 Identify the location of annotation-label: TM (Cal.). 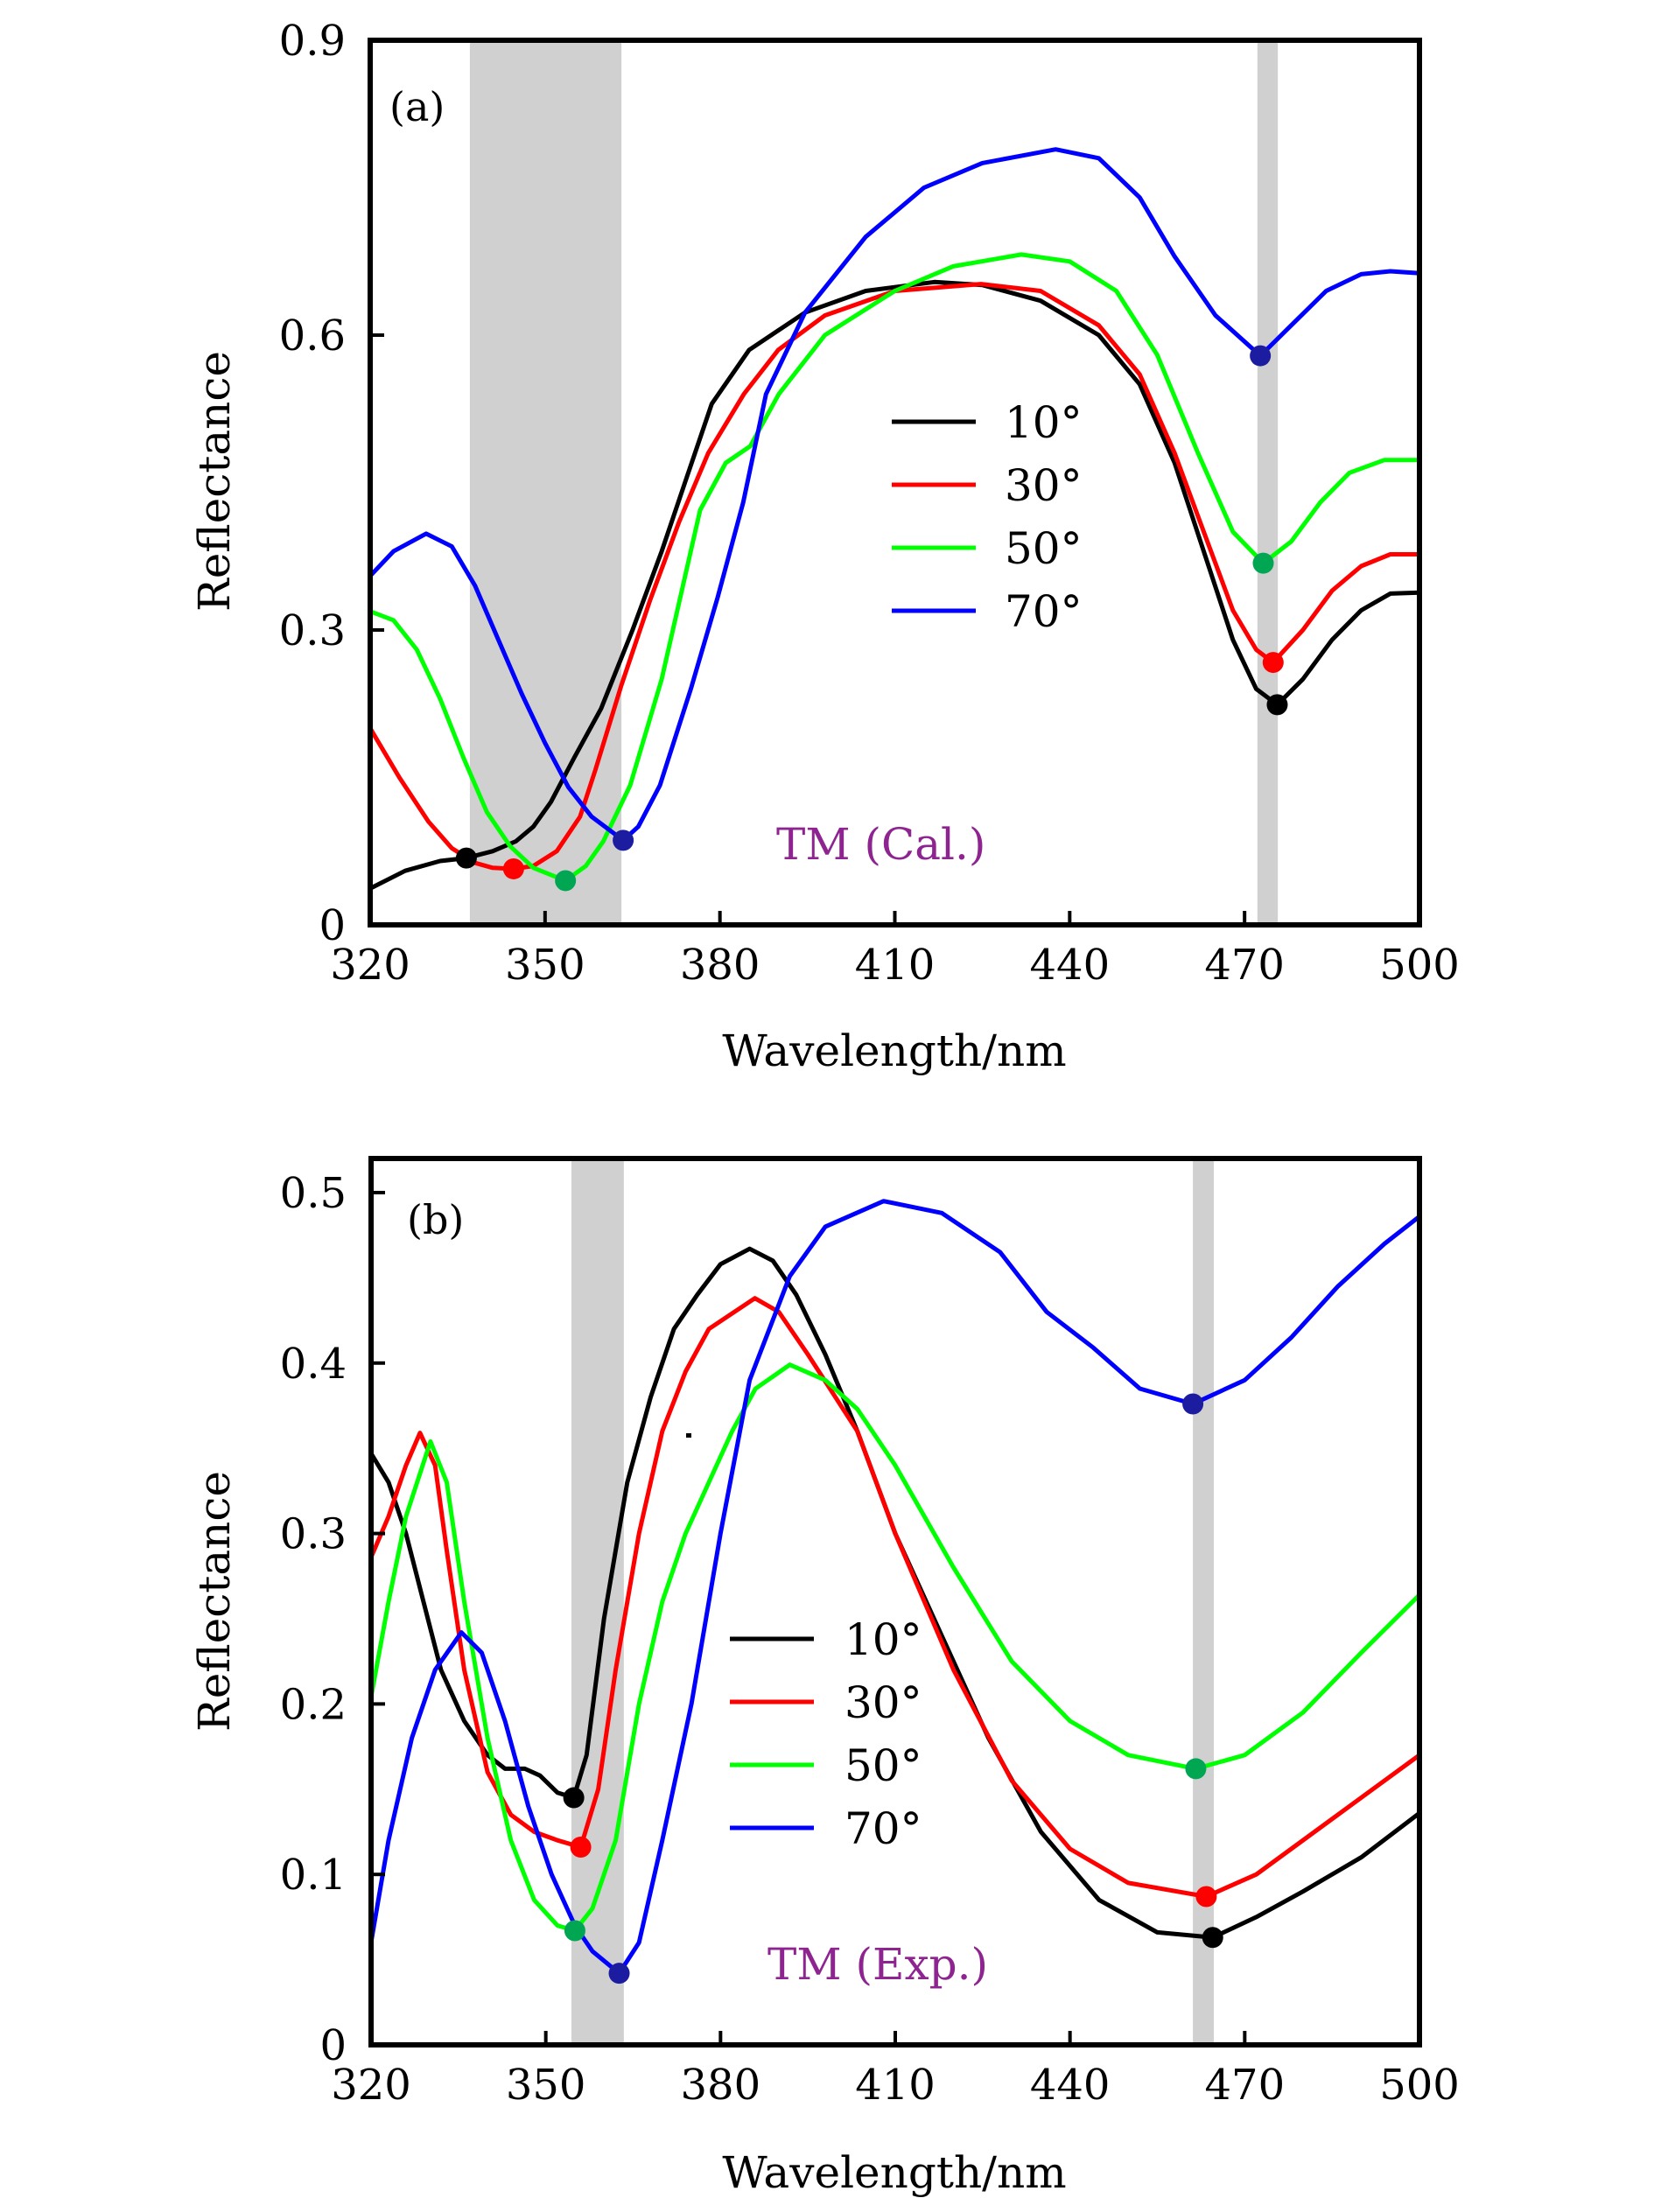
(880, 844).